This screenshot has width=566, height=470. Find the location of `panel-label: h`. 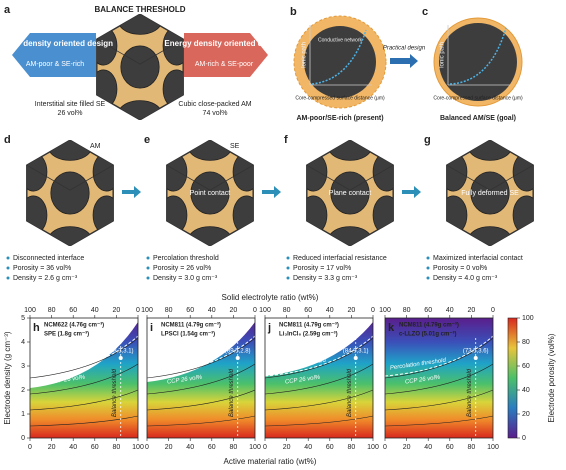

panel-label: h is located at coordinates (36, 328).